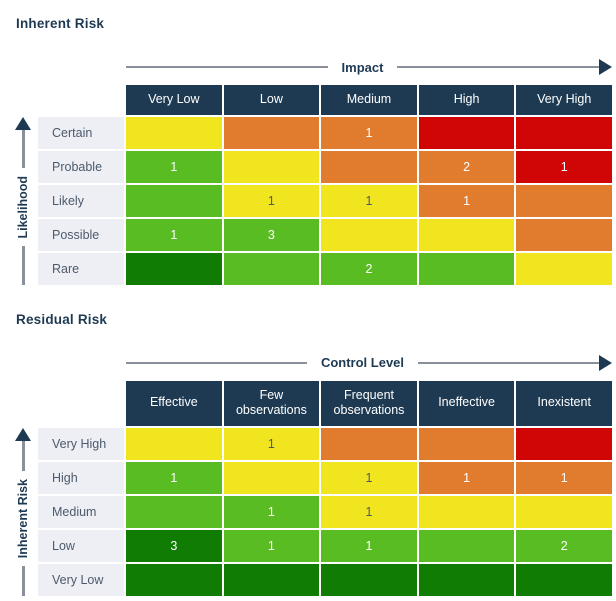 The width and height of the screenshot is (616, 601). What do you see at coordinates (564, 443) in the screenshot?
I see `matrix-cell-very-high-inexistent` at bounding box center [564, 443].